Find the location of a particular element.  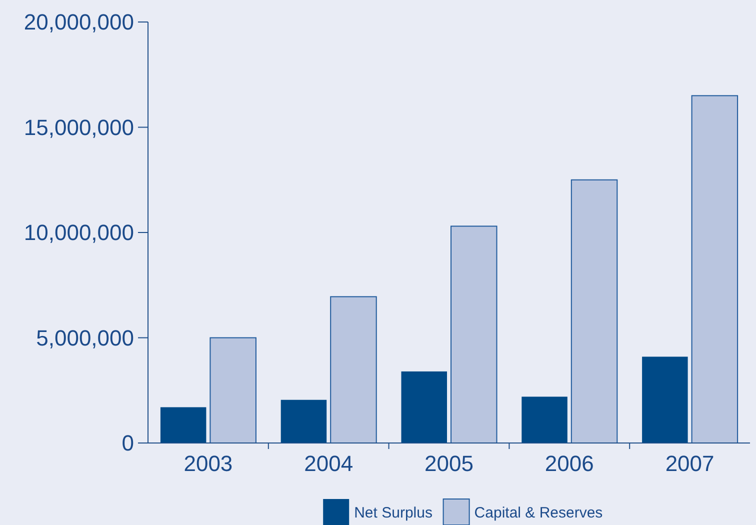

y-tick-label: 5,000,000 is located at coordinates (85, 337).